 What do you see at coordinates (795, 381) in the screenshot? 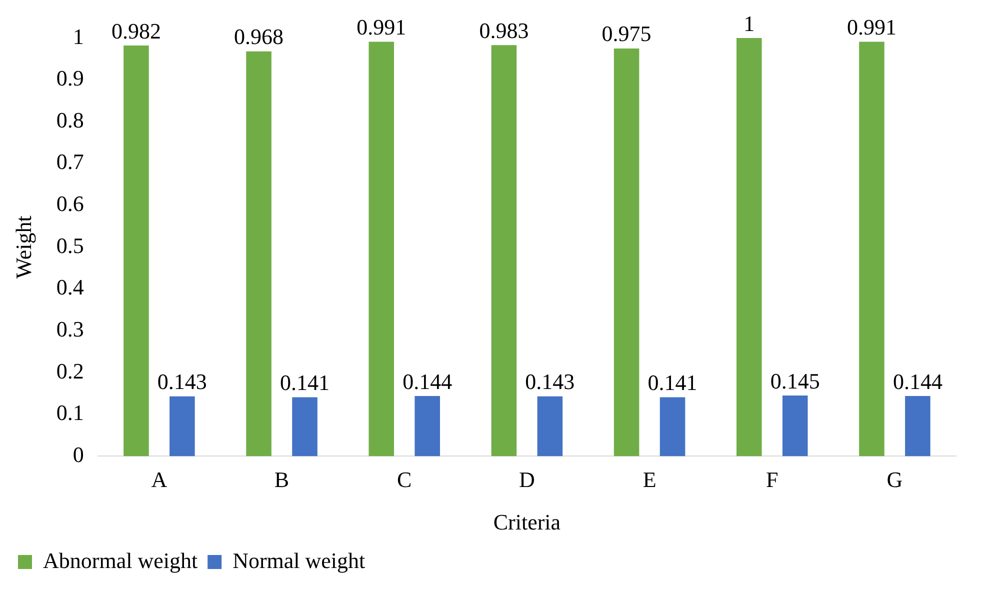
I see `data-label: 0.145` at bounding box center [795, 381].